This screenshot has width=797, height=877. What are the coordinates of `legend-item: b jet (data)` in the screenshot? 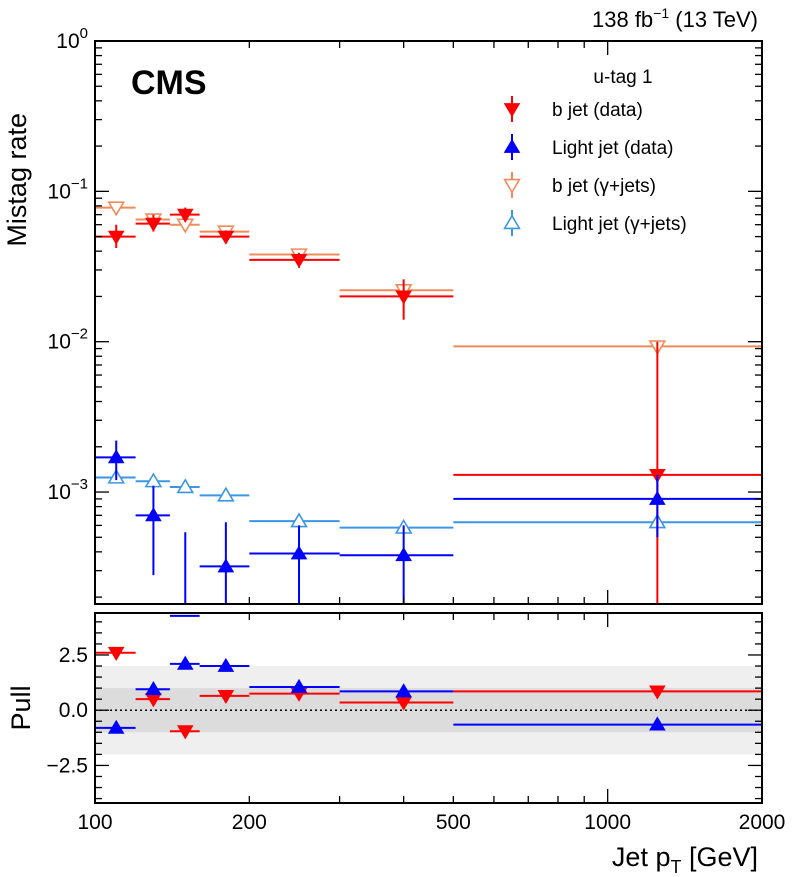 It's located at (573, 109).